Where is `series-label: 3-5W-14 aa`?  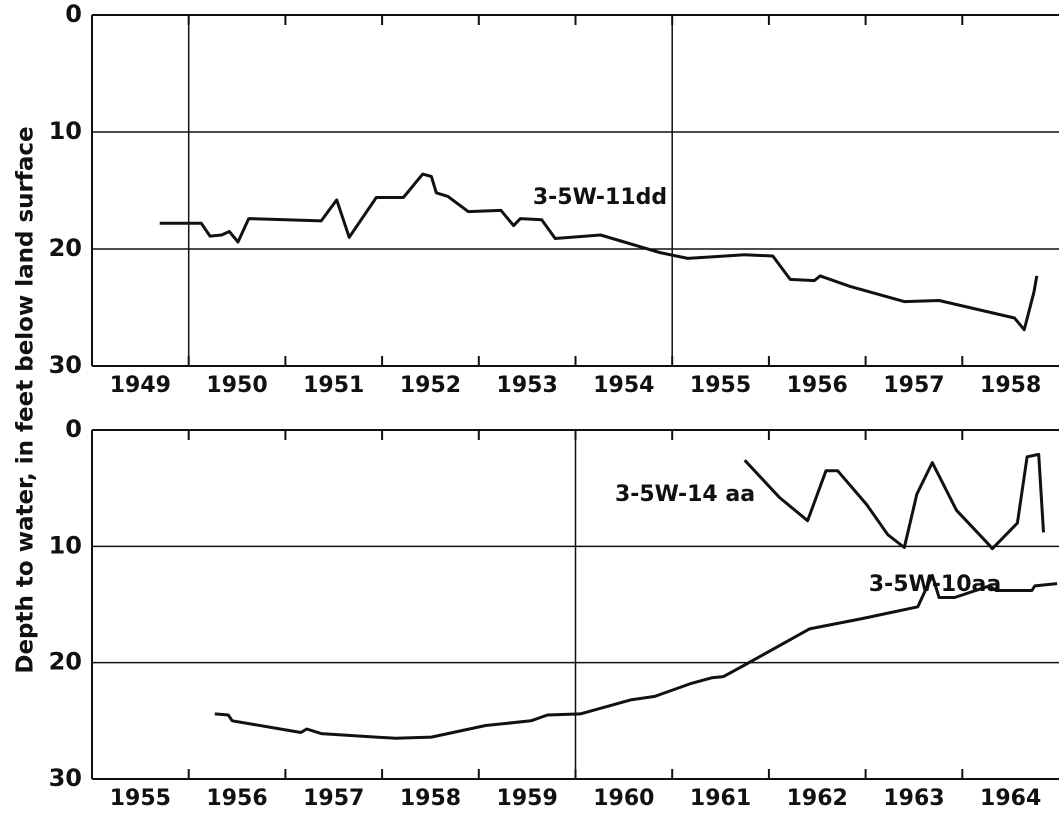
series-label: 3-5W-14 aa is located at coordinates (685, 494).